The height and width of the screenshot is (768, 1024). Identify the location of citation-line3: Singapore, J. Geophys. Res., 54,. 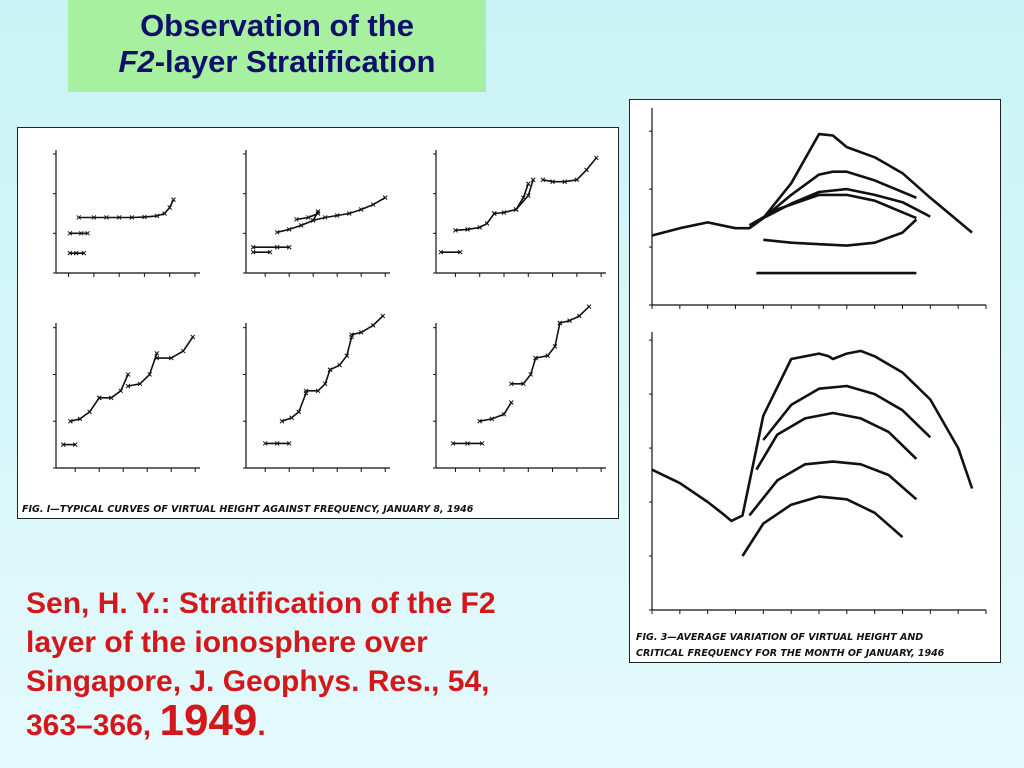
(258, 681).